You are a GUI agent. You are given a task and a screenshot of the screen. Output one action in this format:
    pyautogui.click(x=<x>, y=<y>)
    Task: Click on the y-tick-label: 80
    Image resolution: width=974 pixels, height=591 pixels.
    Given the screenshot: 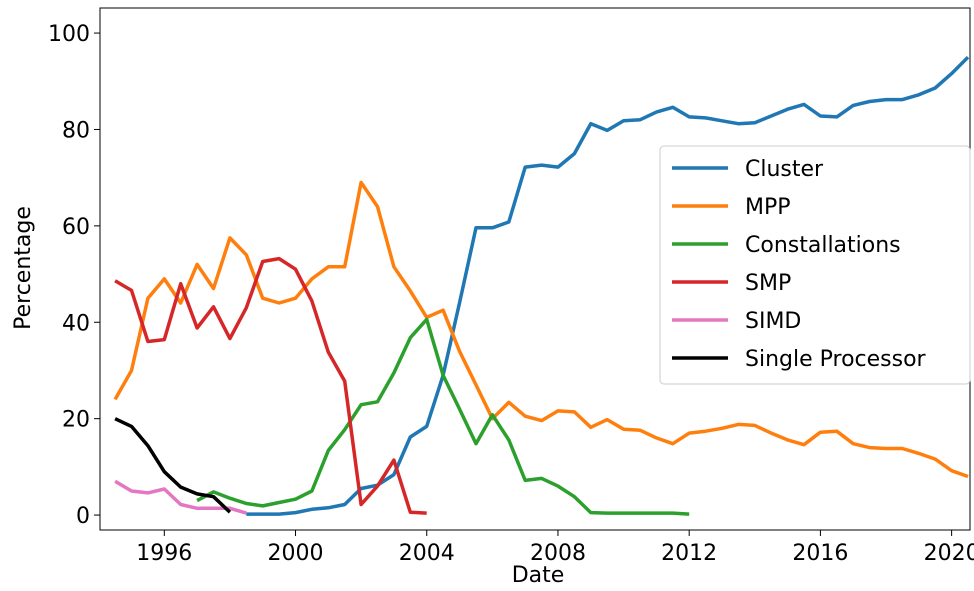 What is the action you would take?
    pyautogui.click(x=76, y=130)
    